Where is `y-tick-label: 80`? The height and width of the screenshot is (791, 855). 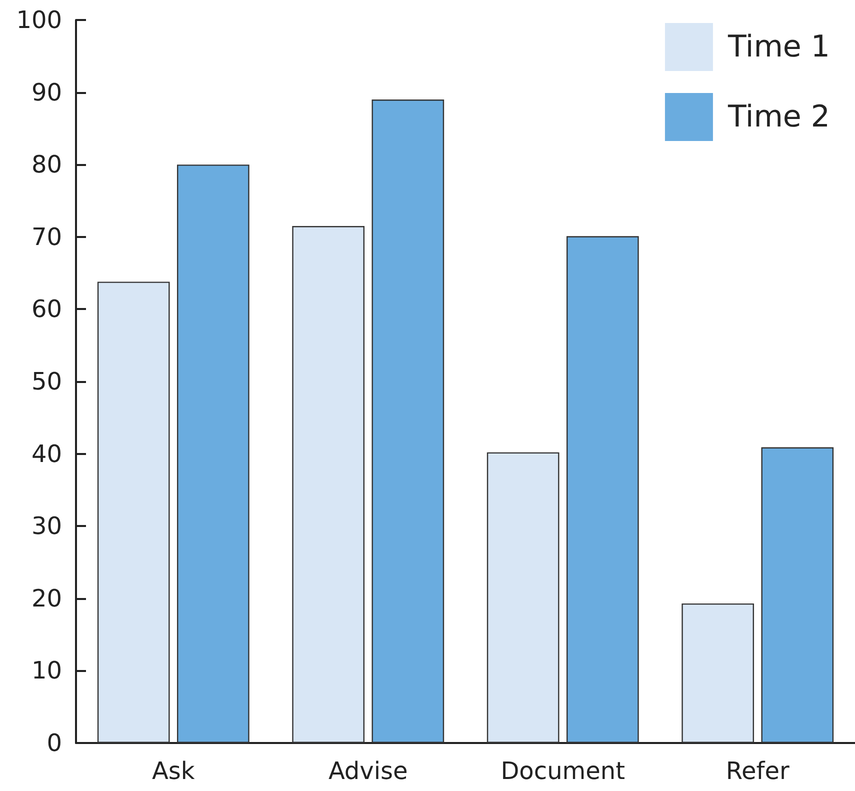
y-tick-label: 80 is located at coordinates (46, 164).